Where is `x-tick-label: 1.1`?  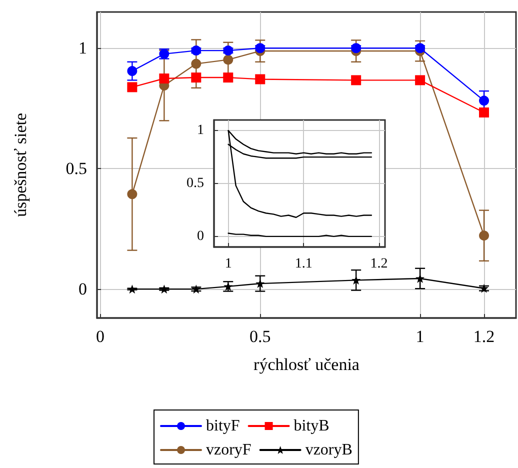 x-tick-label: 1.1 is located at coordinates (303, 264).